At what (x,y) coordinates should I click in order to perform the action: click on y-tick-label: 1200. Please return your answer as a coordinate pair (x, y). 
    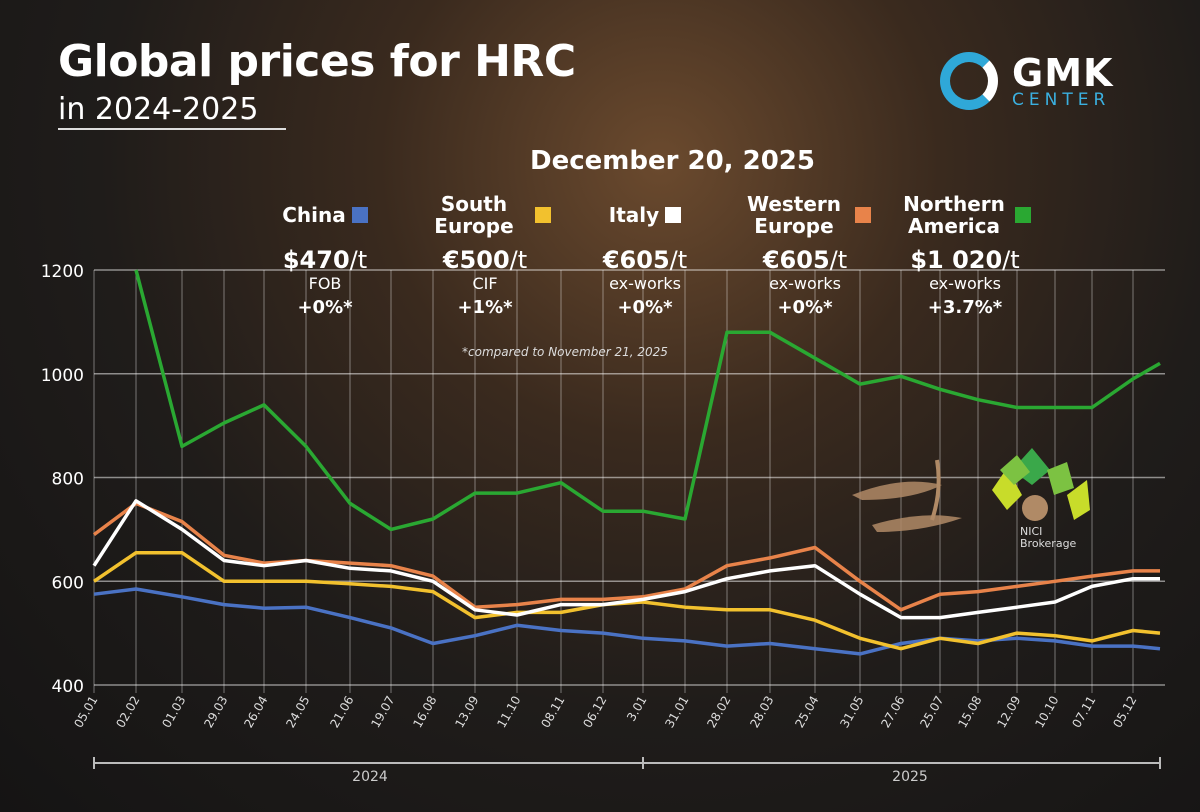
    Looking at the image, I should click on (62, 272).